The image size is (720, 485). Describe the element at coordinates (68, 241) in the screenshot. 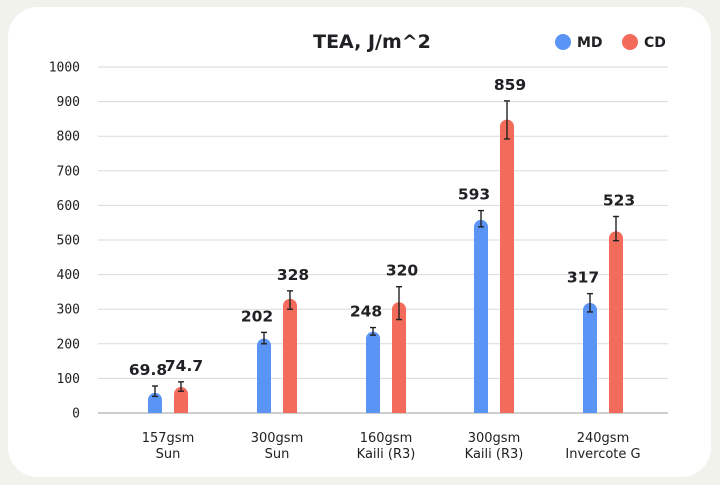

I see `y-tick-label: 500` at that location.